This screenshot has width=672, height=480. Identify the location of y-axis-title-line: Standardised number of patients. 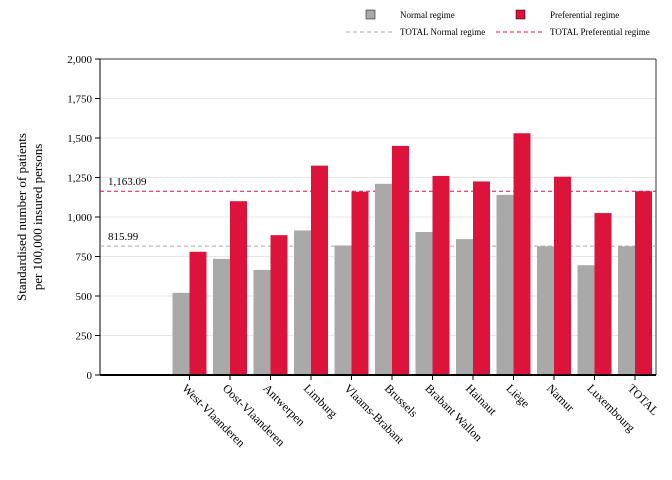
(21, 217).